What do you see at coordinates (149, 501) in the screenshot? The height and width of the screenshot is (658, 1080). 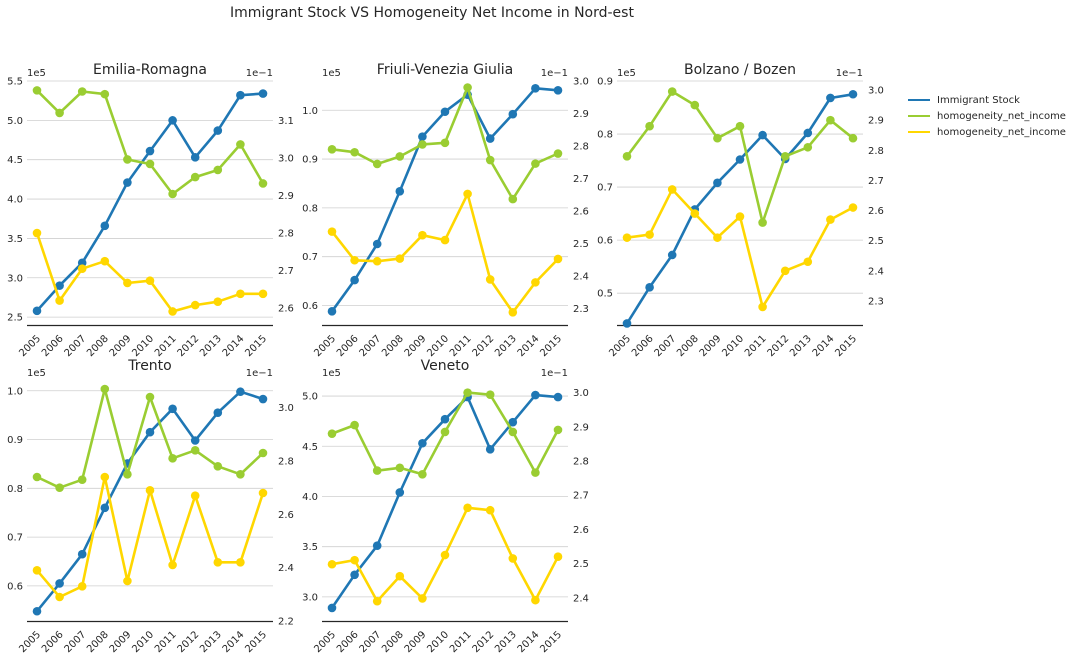 I see `series-line` at bounding box center [149, 501].